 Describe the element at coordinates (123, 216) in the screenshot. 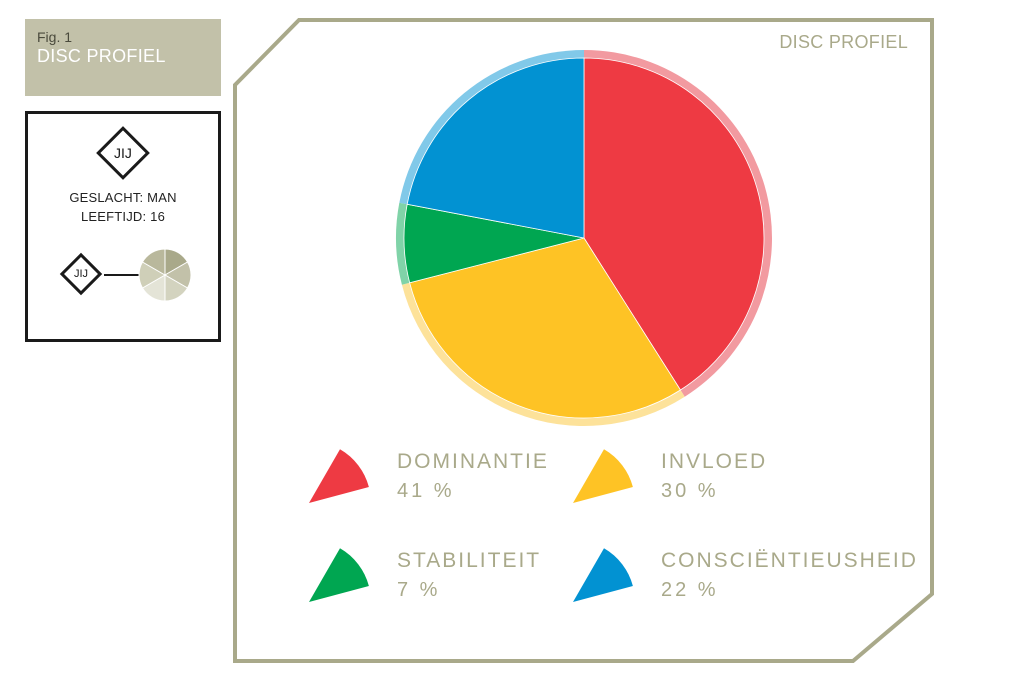

I see `age-text: LEEFTIJD: 16` at that location.